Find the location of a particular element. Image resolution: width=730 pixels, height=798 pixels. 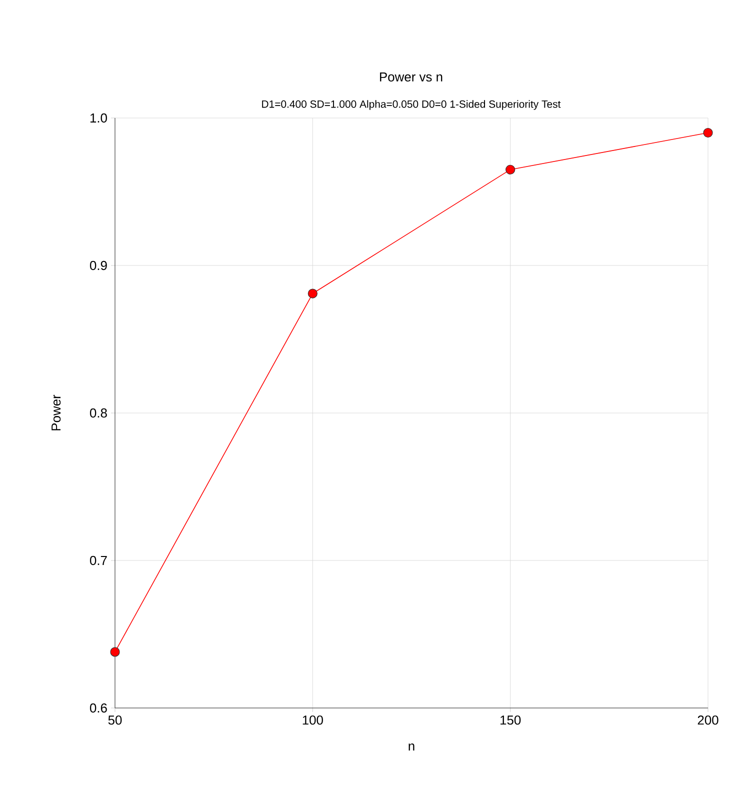

chart-subtitle: D1=0.400 SD=1.000 Alpha=0.050 D0=0 1-Sided Superiority Test is located at coordinates (411, 105).